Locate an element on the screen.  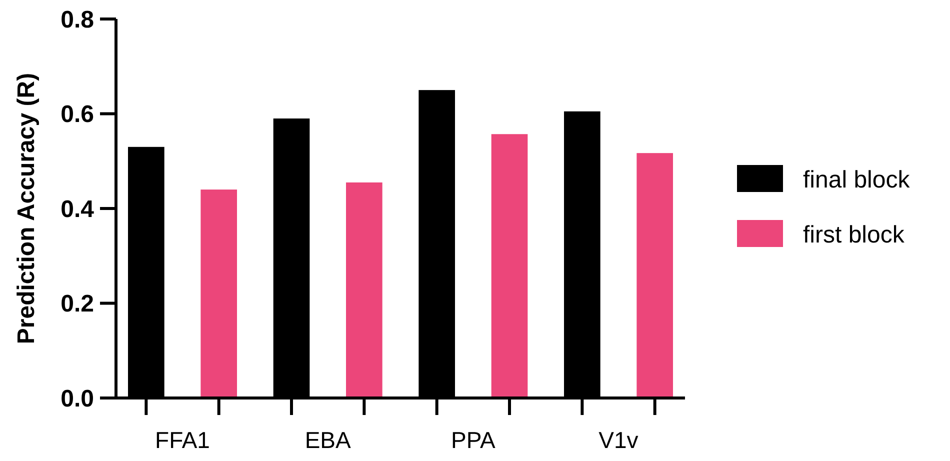
x-tick-label: PPA is located at coordinates (473, 440).